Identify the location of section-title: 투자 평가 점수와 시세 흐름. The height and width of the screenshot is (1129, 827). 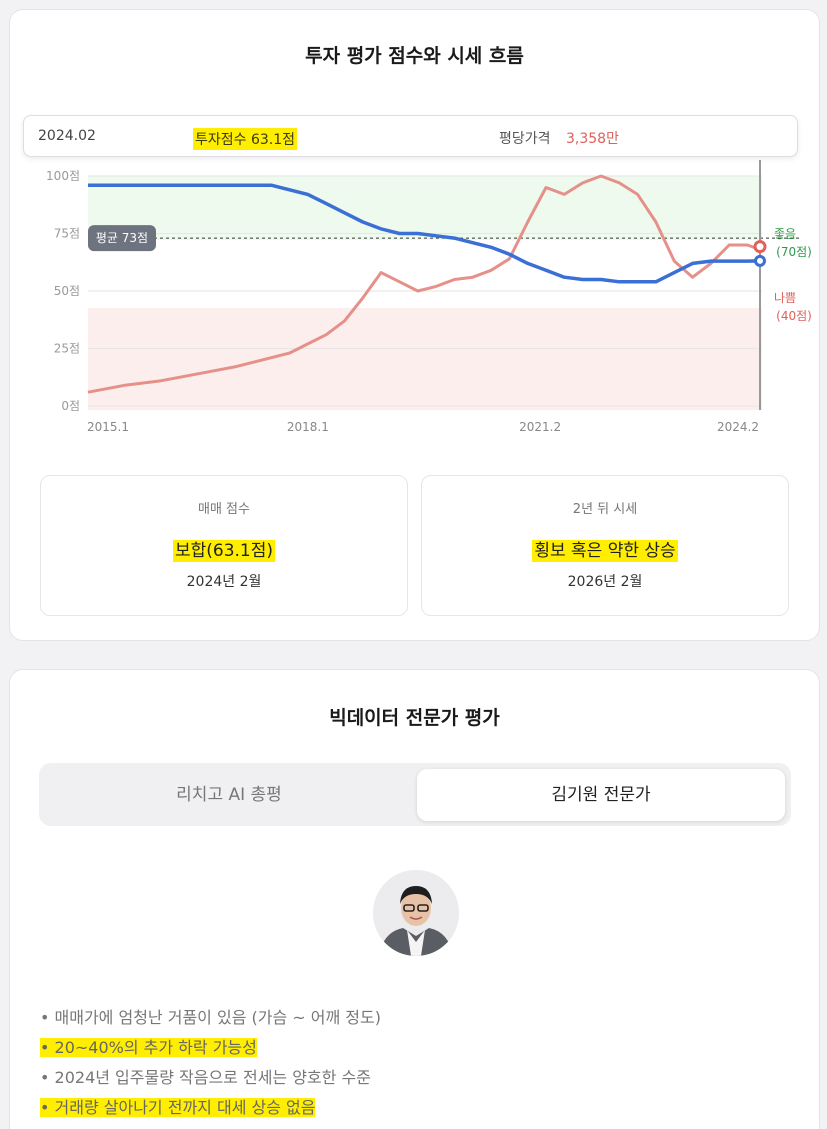
(414, 56).